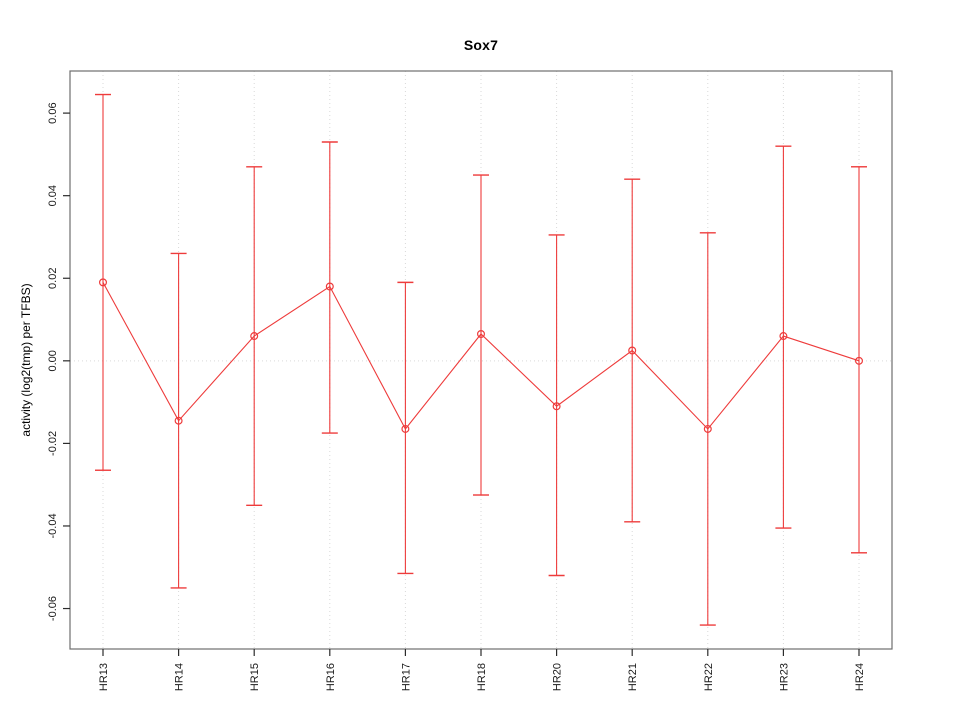 This screenshot has width=960, height=720. What do you see at coordinates (104, 677) in the screenshot?
I see `x-tick-label: HR13` at bounding box center [104, 677].